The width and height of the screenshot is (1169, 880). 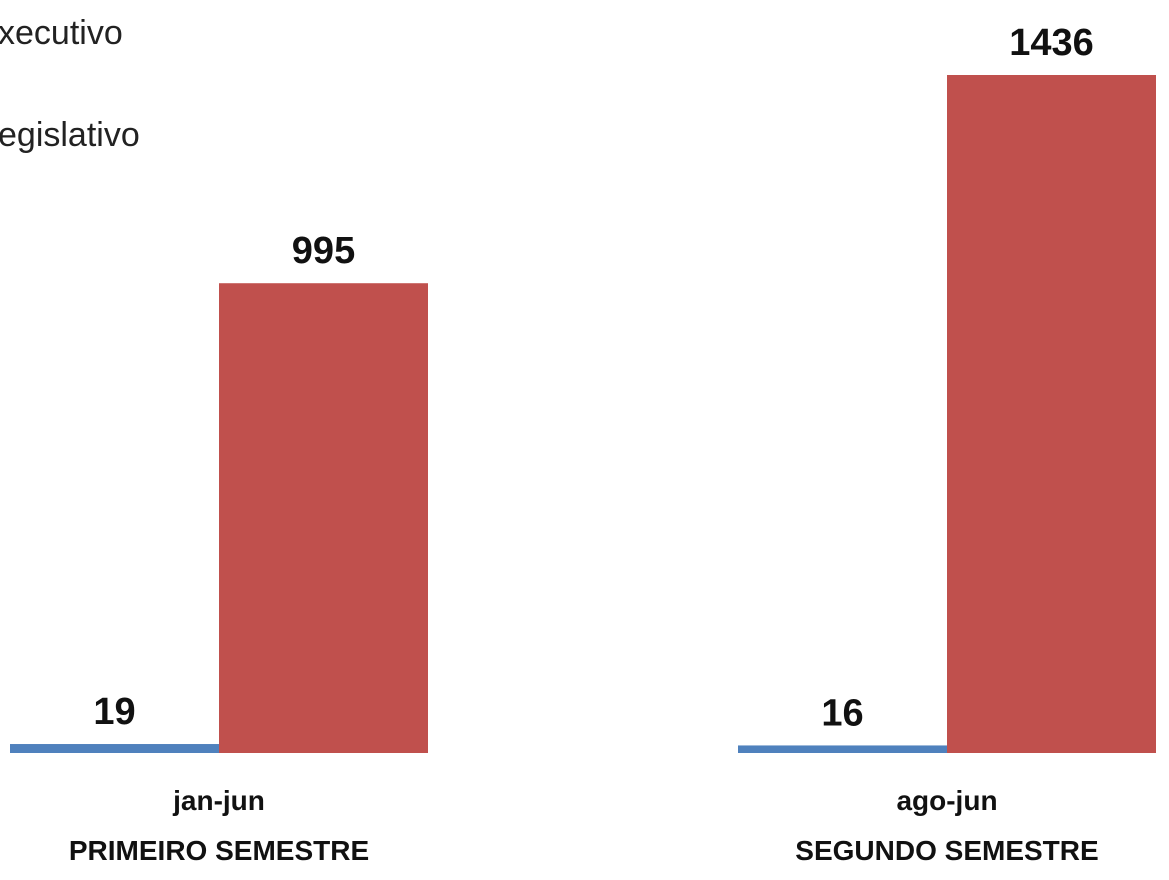 What do you see at coordinates (114, 712) in the screenshot?
I see `data-label-executivo-1: 19` at bounding box center [114, 712].